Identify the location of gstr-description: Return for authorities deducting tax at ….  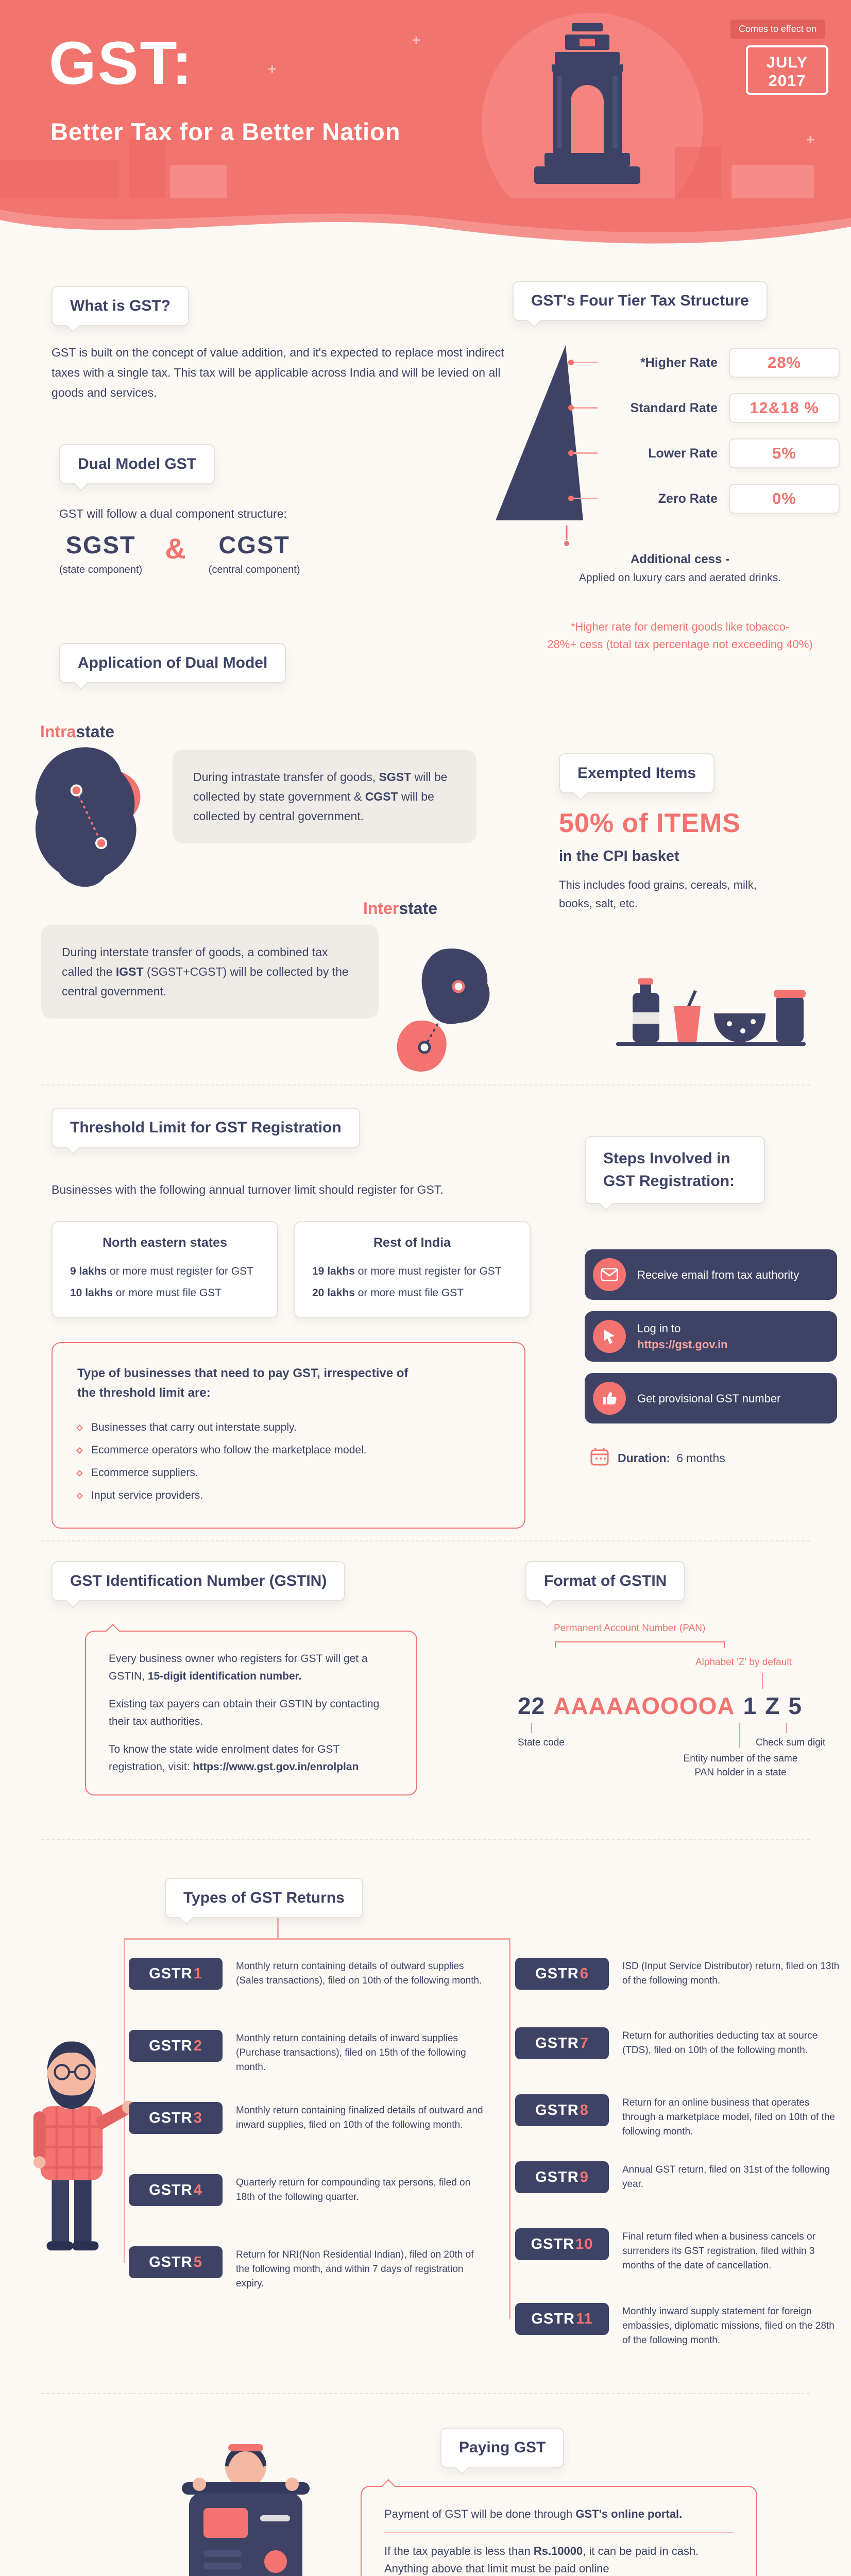
(720, 2043).